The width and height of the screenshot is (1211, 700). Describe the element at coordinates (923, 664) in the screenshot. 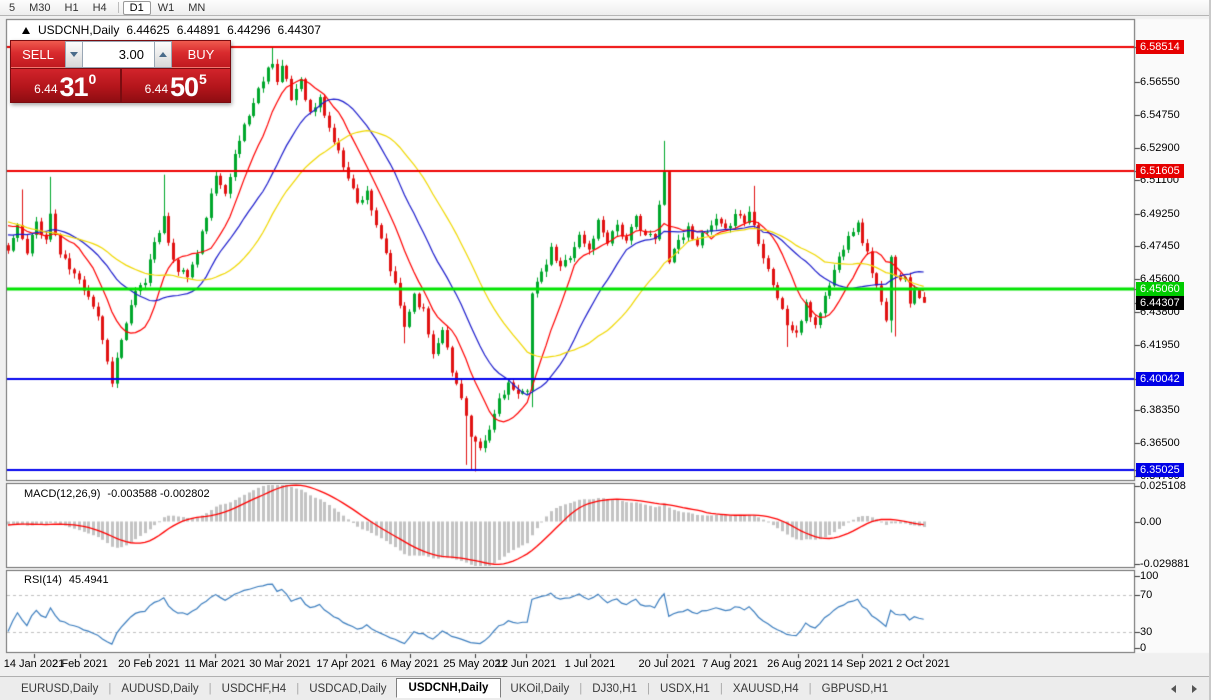

I see `date-axis-label: 2 Oct 2021` at that location.